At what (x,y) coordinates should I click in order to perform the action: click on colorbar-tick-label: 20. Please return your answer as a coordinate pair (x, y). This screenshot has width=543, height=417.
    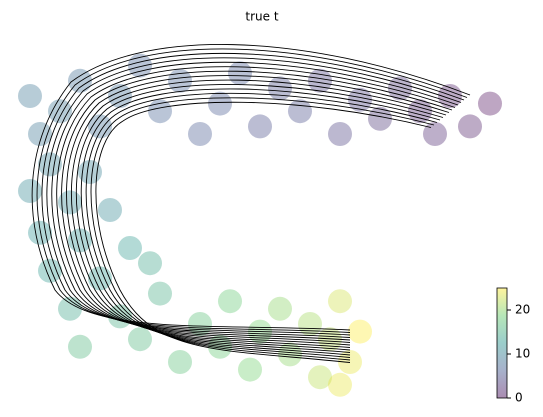
    Looking at the image, I should click on (522, 310).